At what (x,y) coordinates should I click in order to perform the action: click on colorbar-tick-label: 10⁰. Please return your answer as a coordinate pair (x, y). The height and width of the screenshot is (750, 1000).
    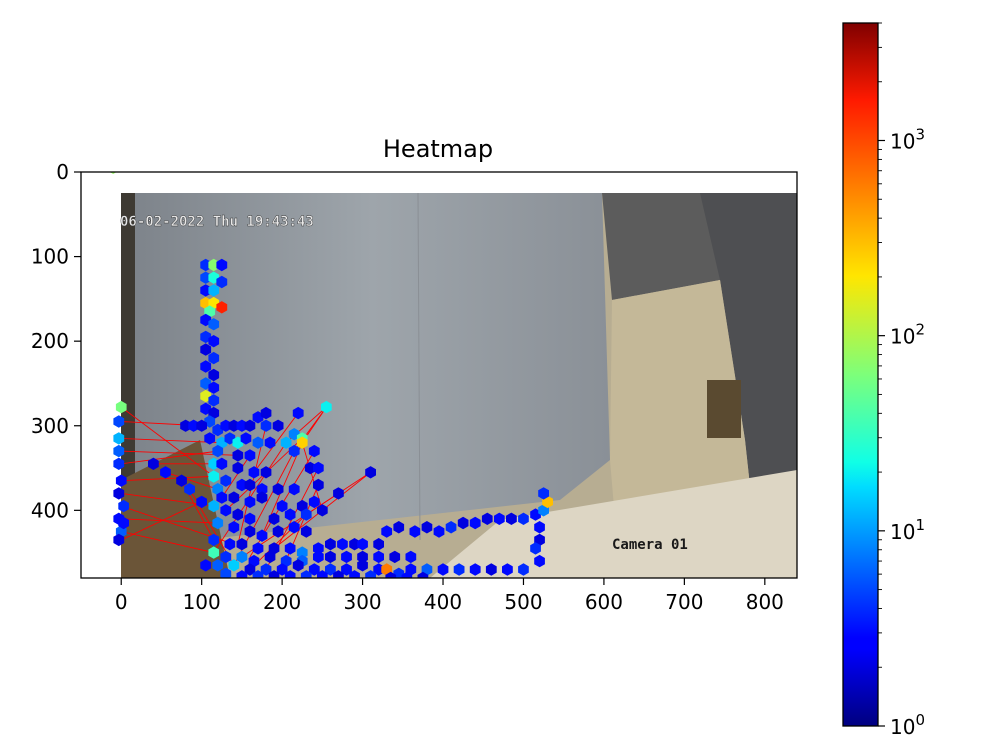
    Looking at the image, I should click on (907, 725).